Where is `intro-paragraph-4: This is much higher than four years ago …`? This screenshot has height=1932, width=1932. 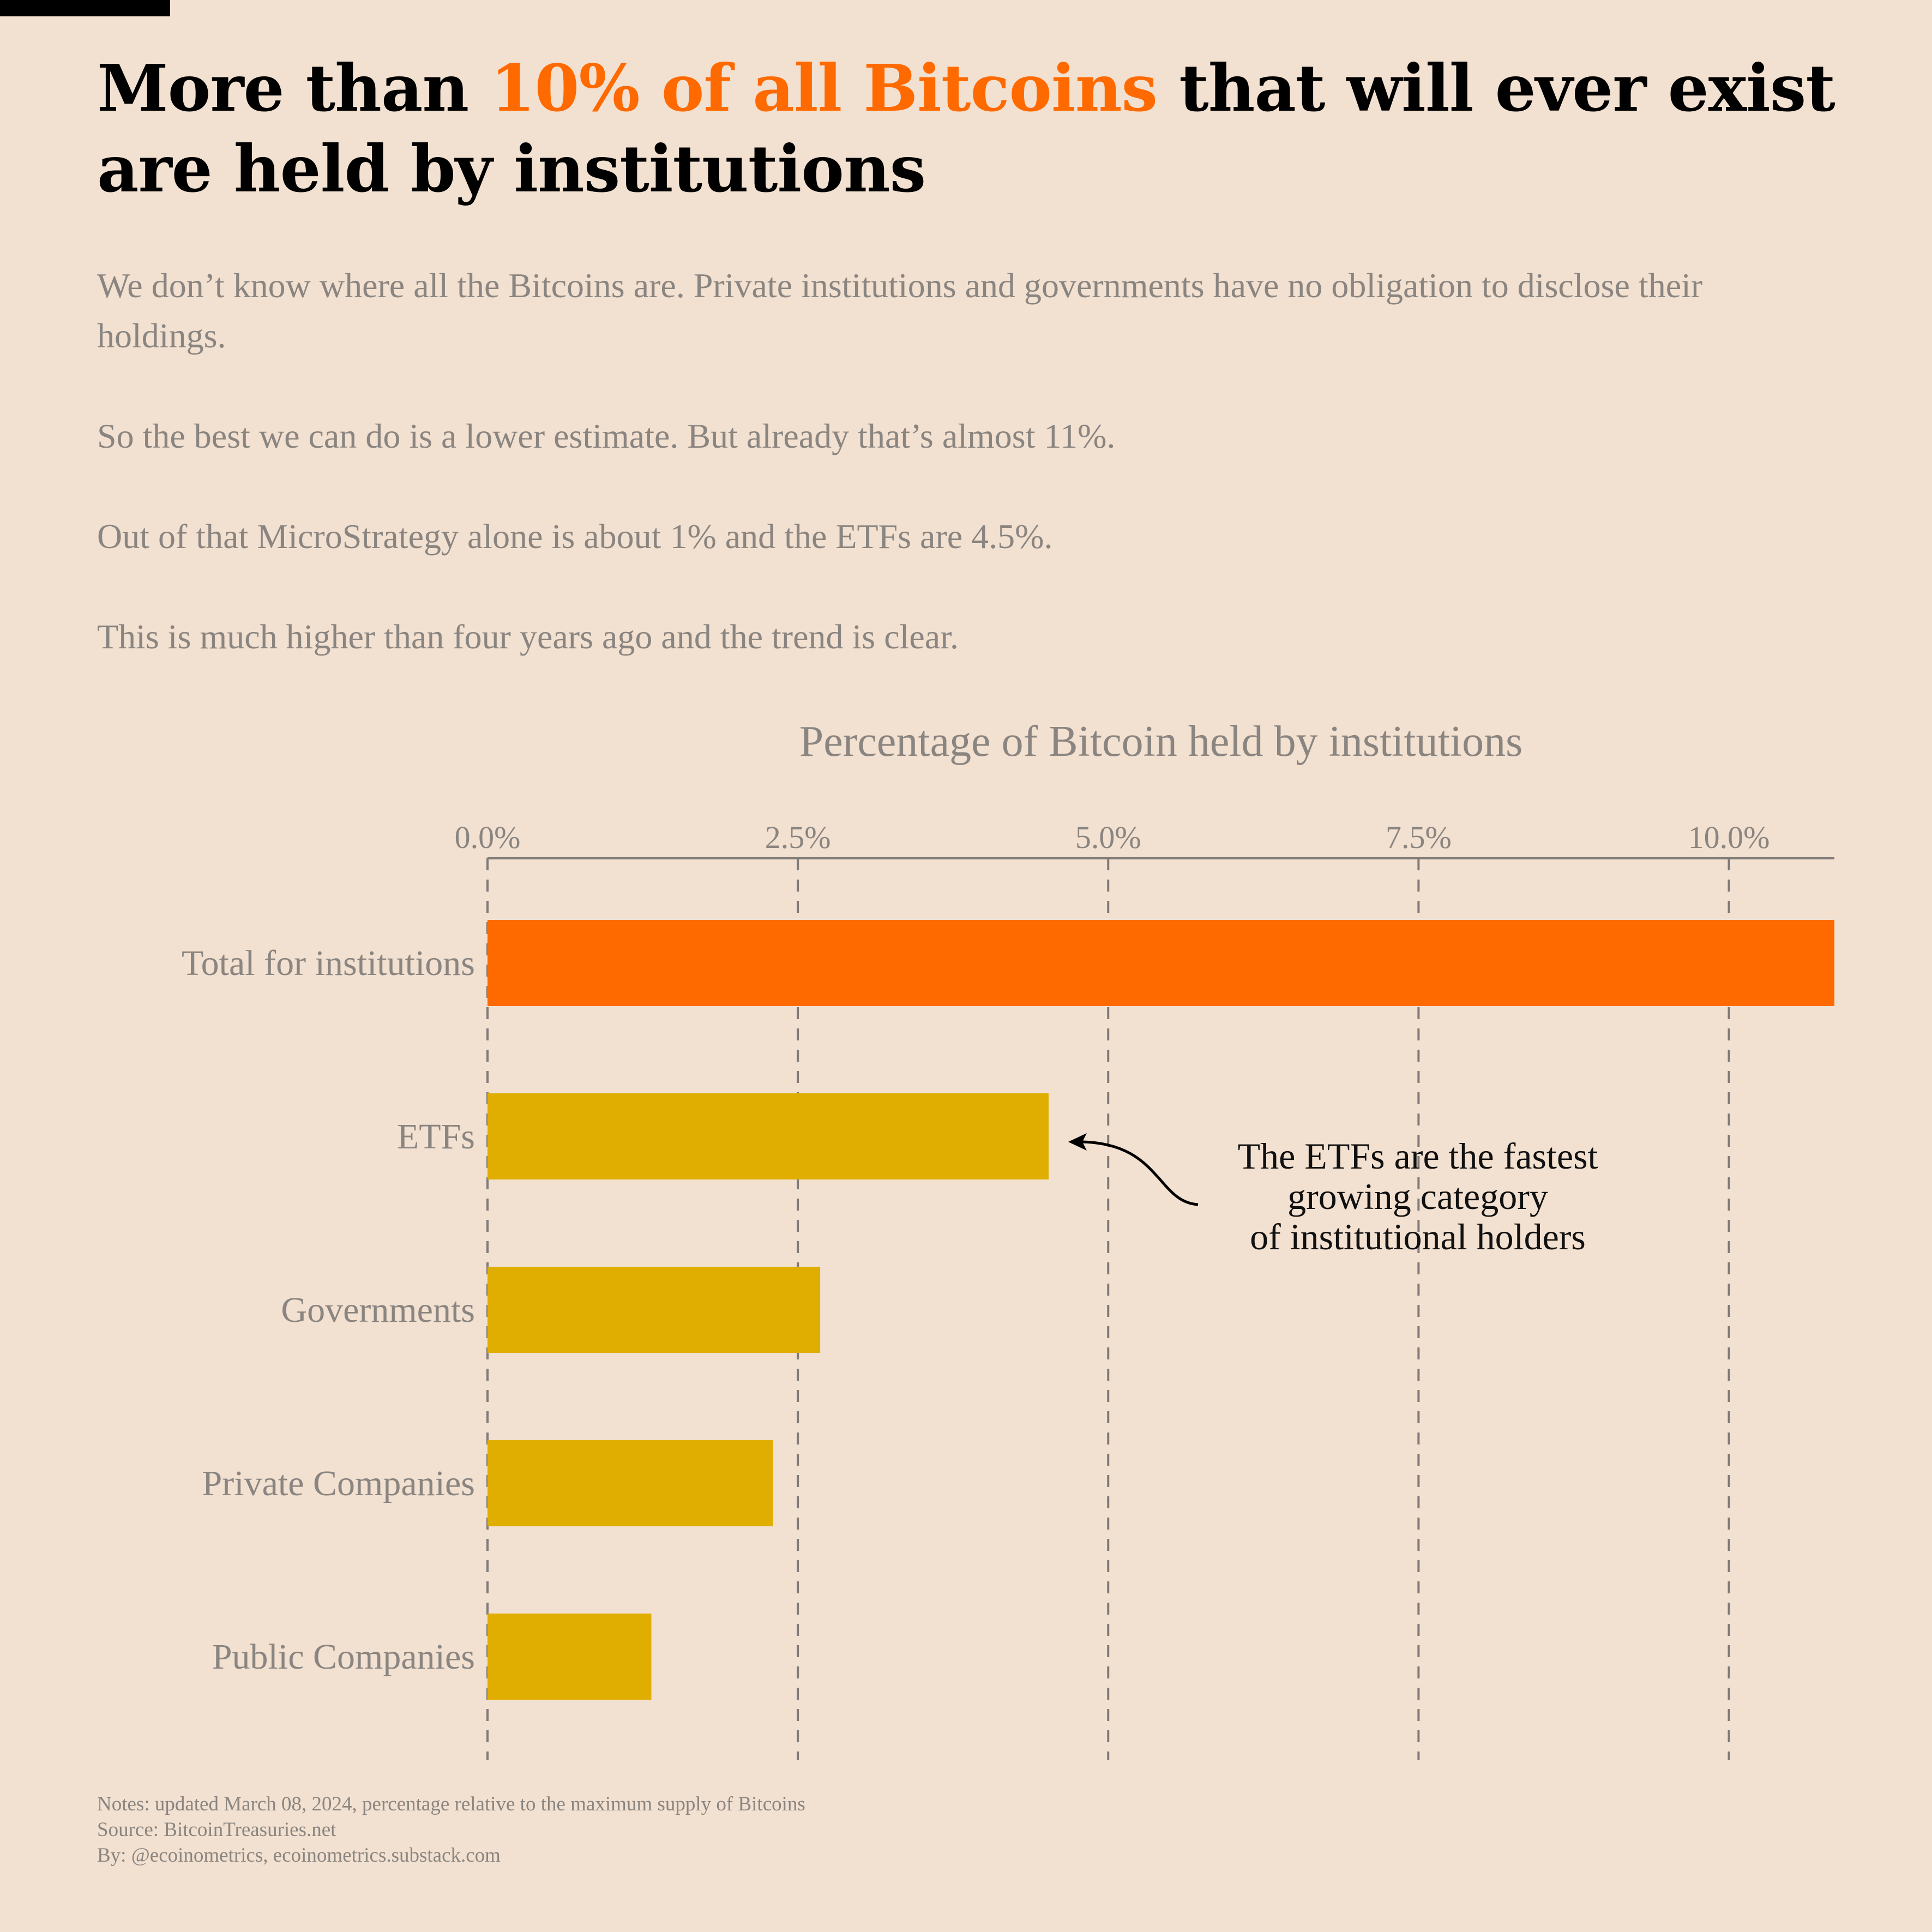
intro-paragraph-4: This is much higher than four years ago … is located at coordinates (528, 636).